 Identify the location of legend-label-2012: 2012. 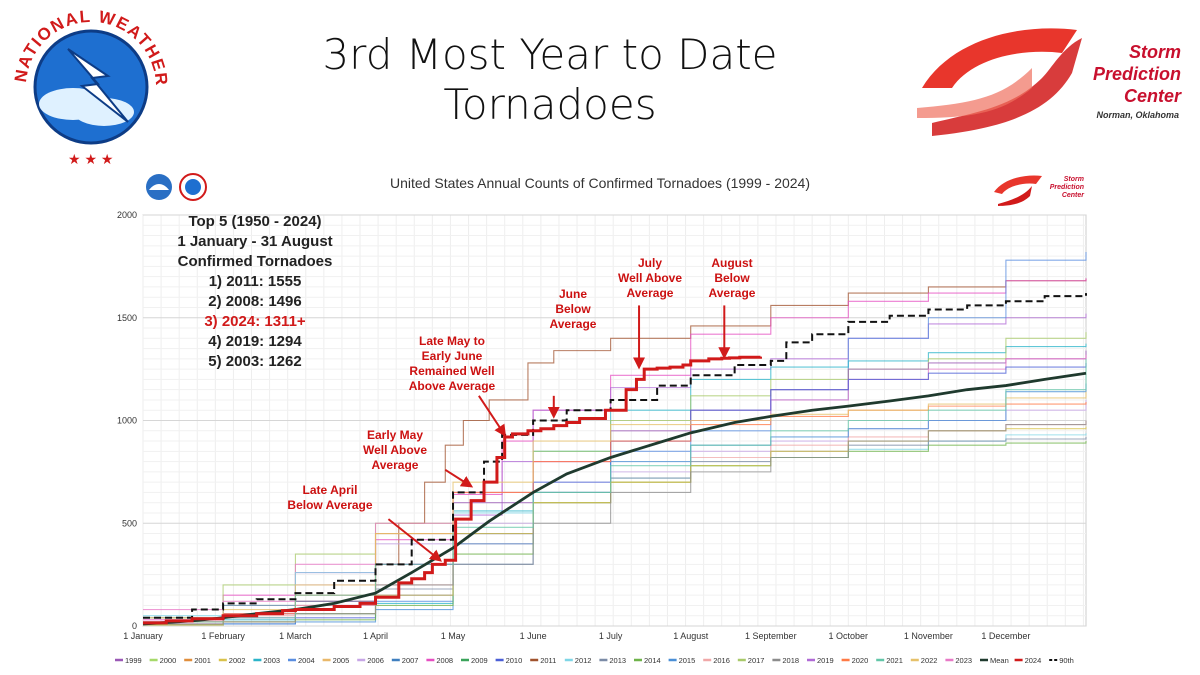
(583, 660).